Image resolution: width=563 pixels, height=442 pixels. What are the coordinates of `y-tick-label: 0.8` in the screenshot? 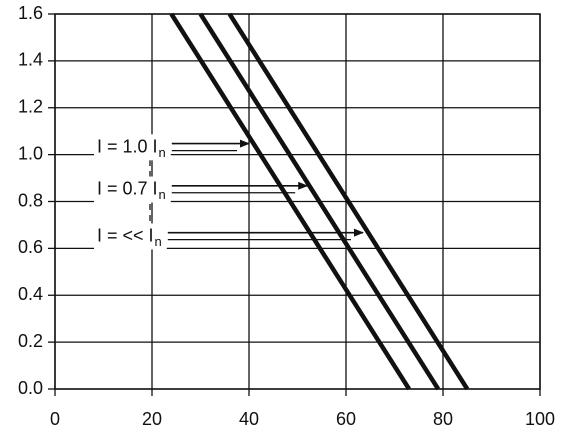 It's located at (30, 200).